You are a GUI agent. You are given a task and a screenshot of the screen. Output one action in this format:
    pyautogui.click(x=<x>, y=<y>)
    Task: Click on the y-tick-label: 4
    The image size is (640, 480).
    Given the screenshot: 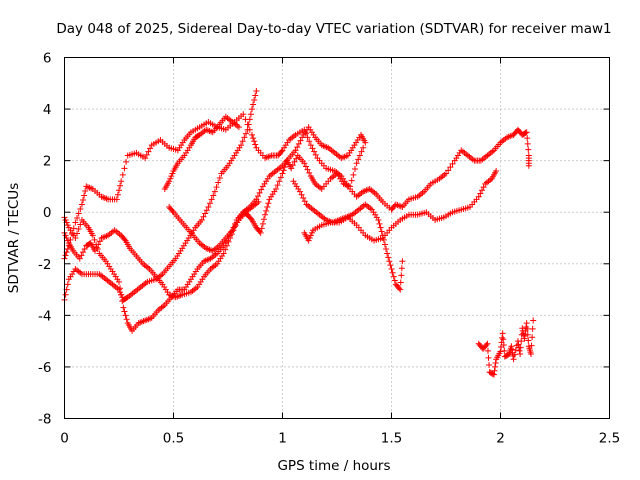 What is the action you would take?
    pyautogui.click(x=47, y=110)
    